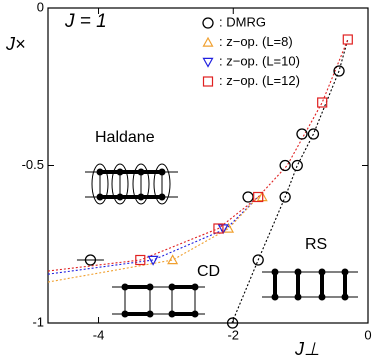 This screenshot has width=374, height=360. What do you see at coordinates (85, 21) in the screenshot?
I see `annotation: J = 1` at bounding box center [85, 21].